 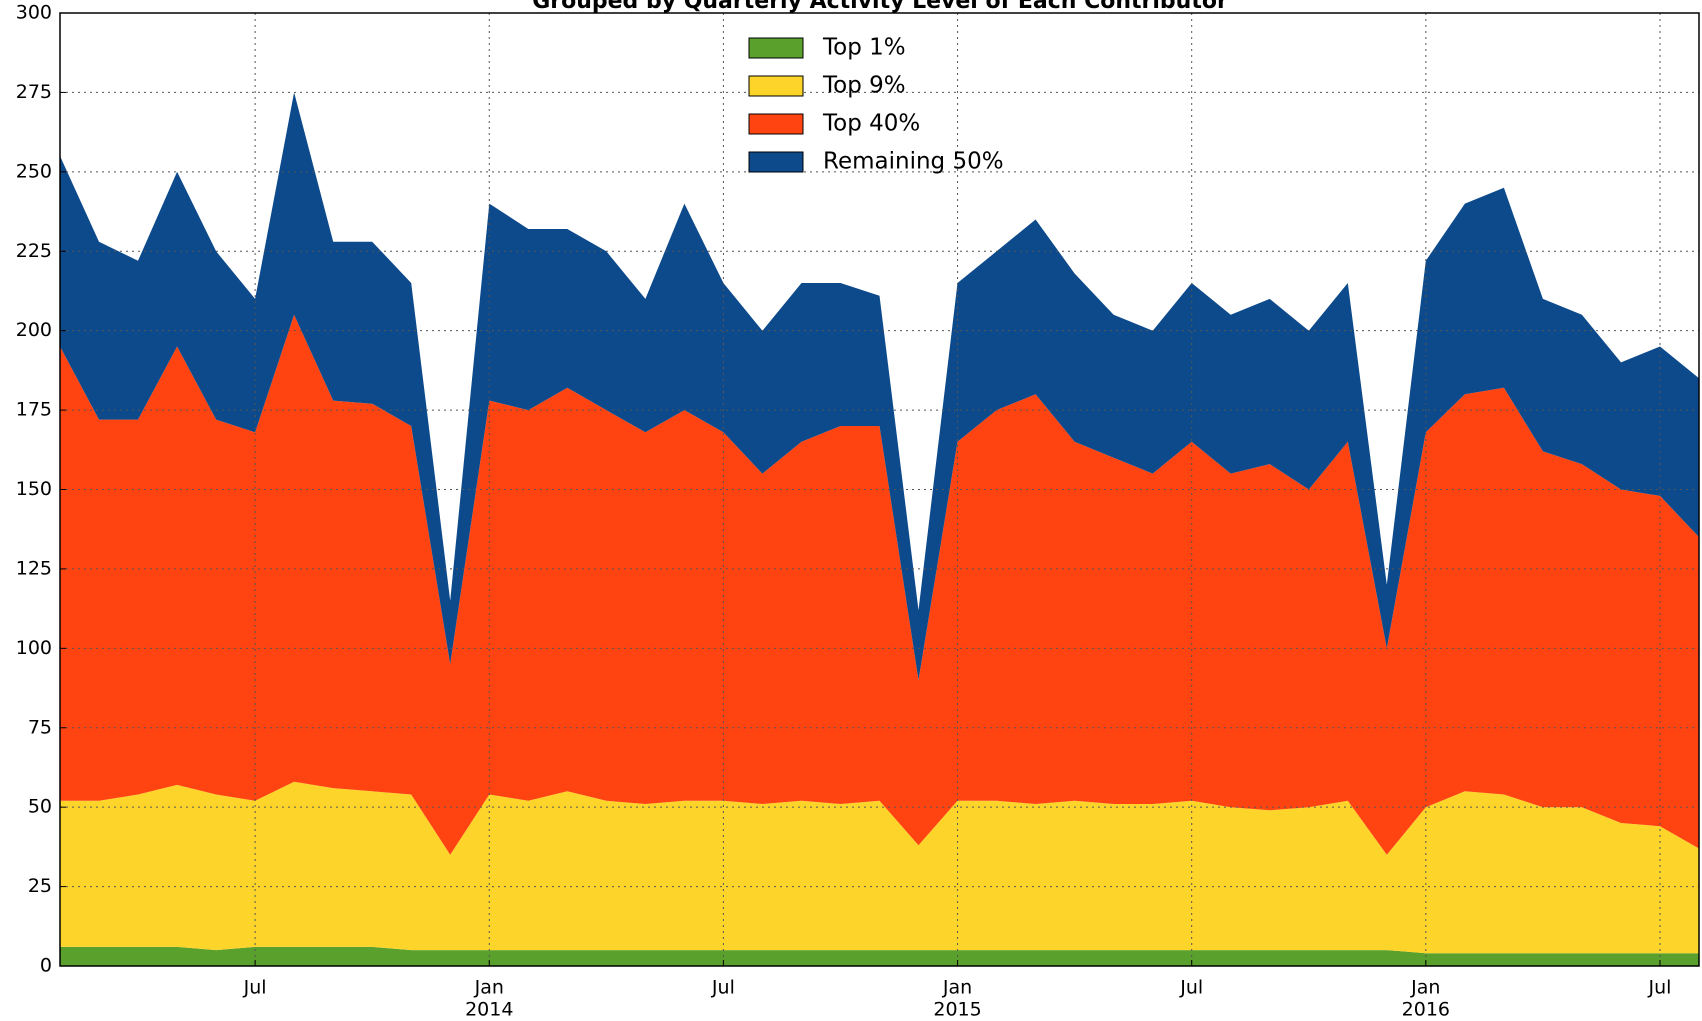 What do you see at coordinates (40, 807) in the screenshot?
I see `y-tick-label: 50` at bounding box center [40, 807].